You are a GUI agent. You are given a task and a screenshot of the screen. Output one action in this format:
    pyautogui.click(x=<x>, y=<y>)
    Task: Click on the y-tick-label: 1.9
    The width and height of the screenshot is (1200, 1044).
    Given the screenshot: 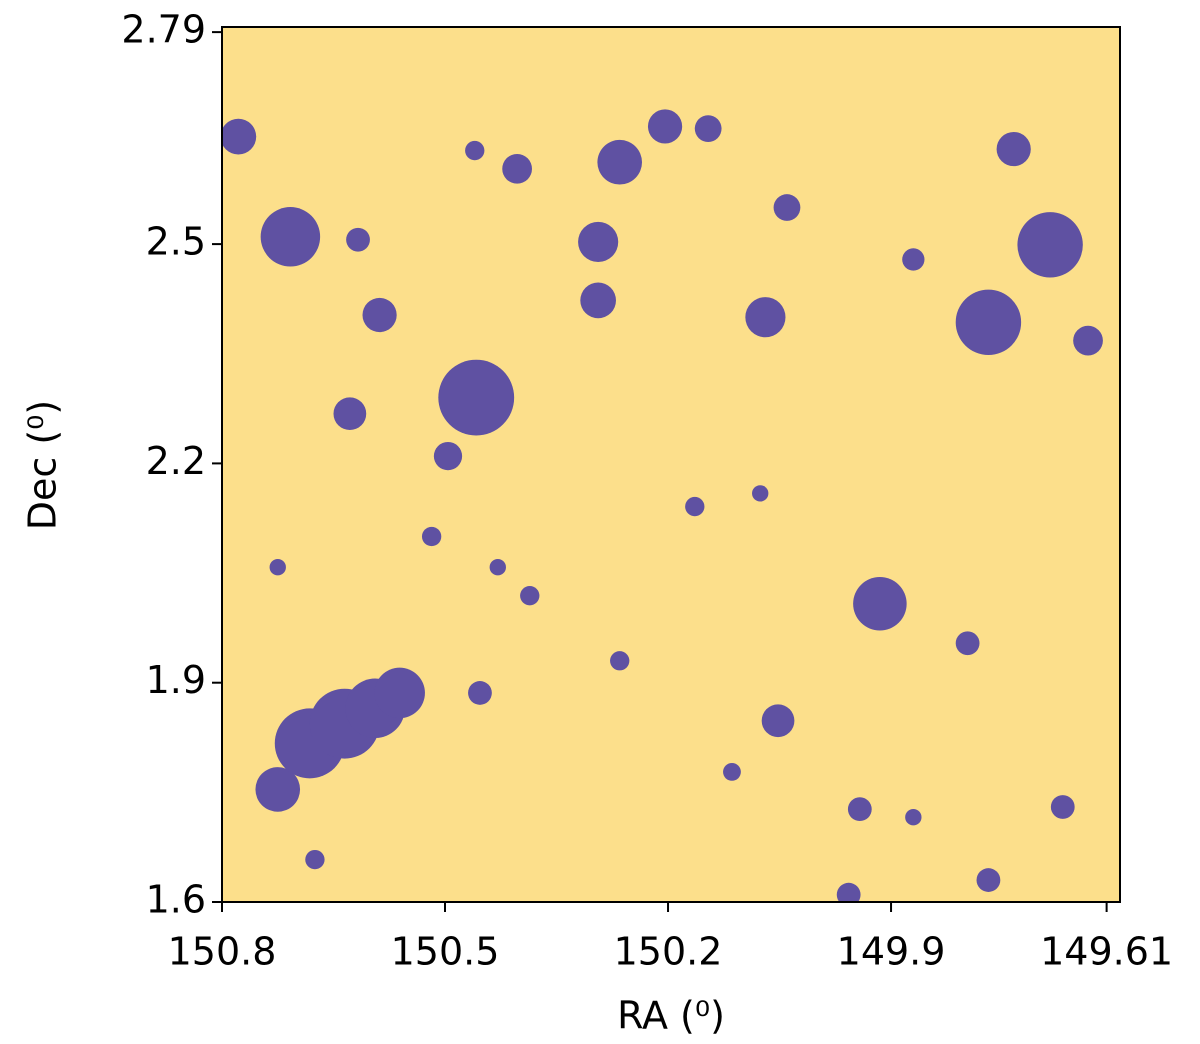 What is the action you would take?
    pyautogui.click(x=176, y=680)
    